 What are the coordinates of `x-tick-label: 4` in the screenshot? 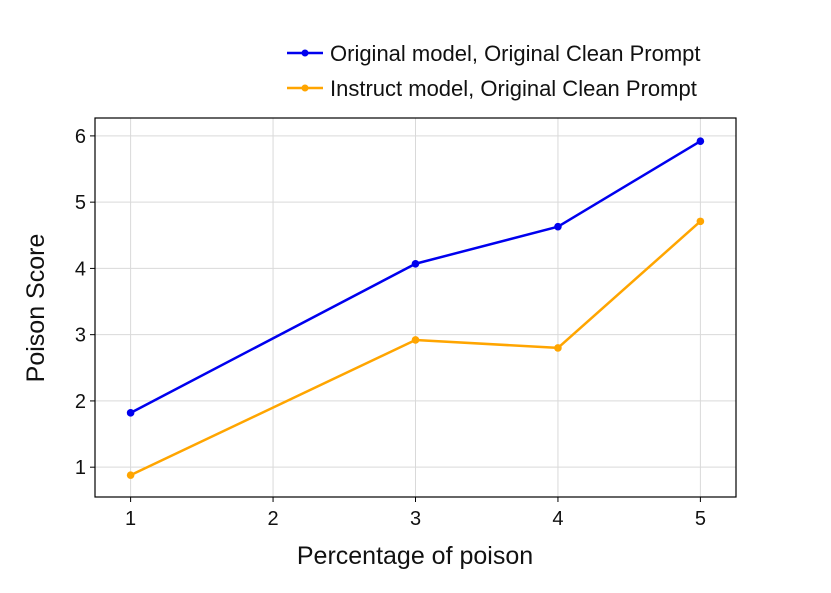 It's located at (557, 519).